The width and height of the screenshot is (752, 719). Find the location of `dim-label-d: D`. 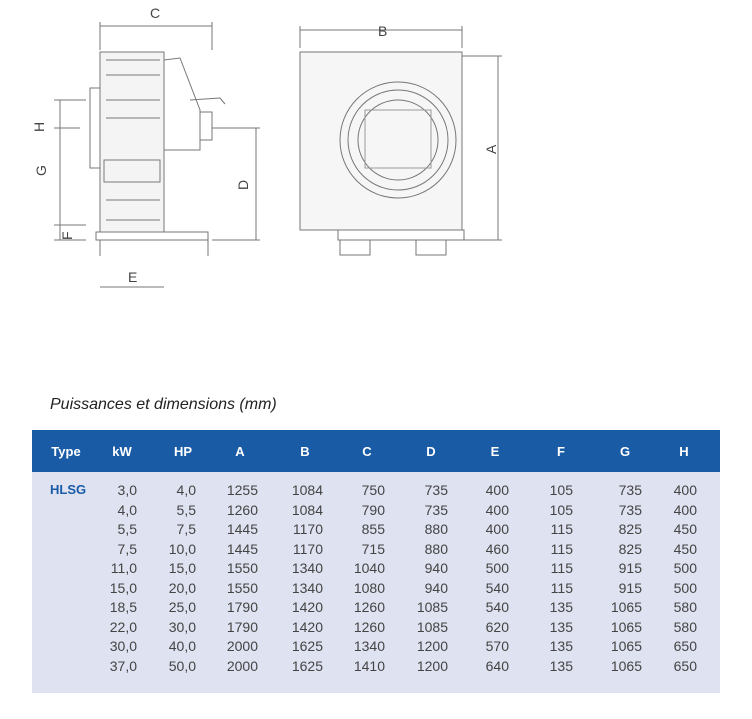

dim-label-d: D is located at coordinates (243, 185).